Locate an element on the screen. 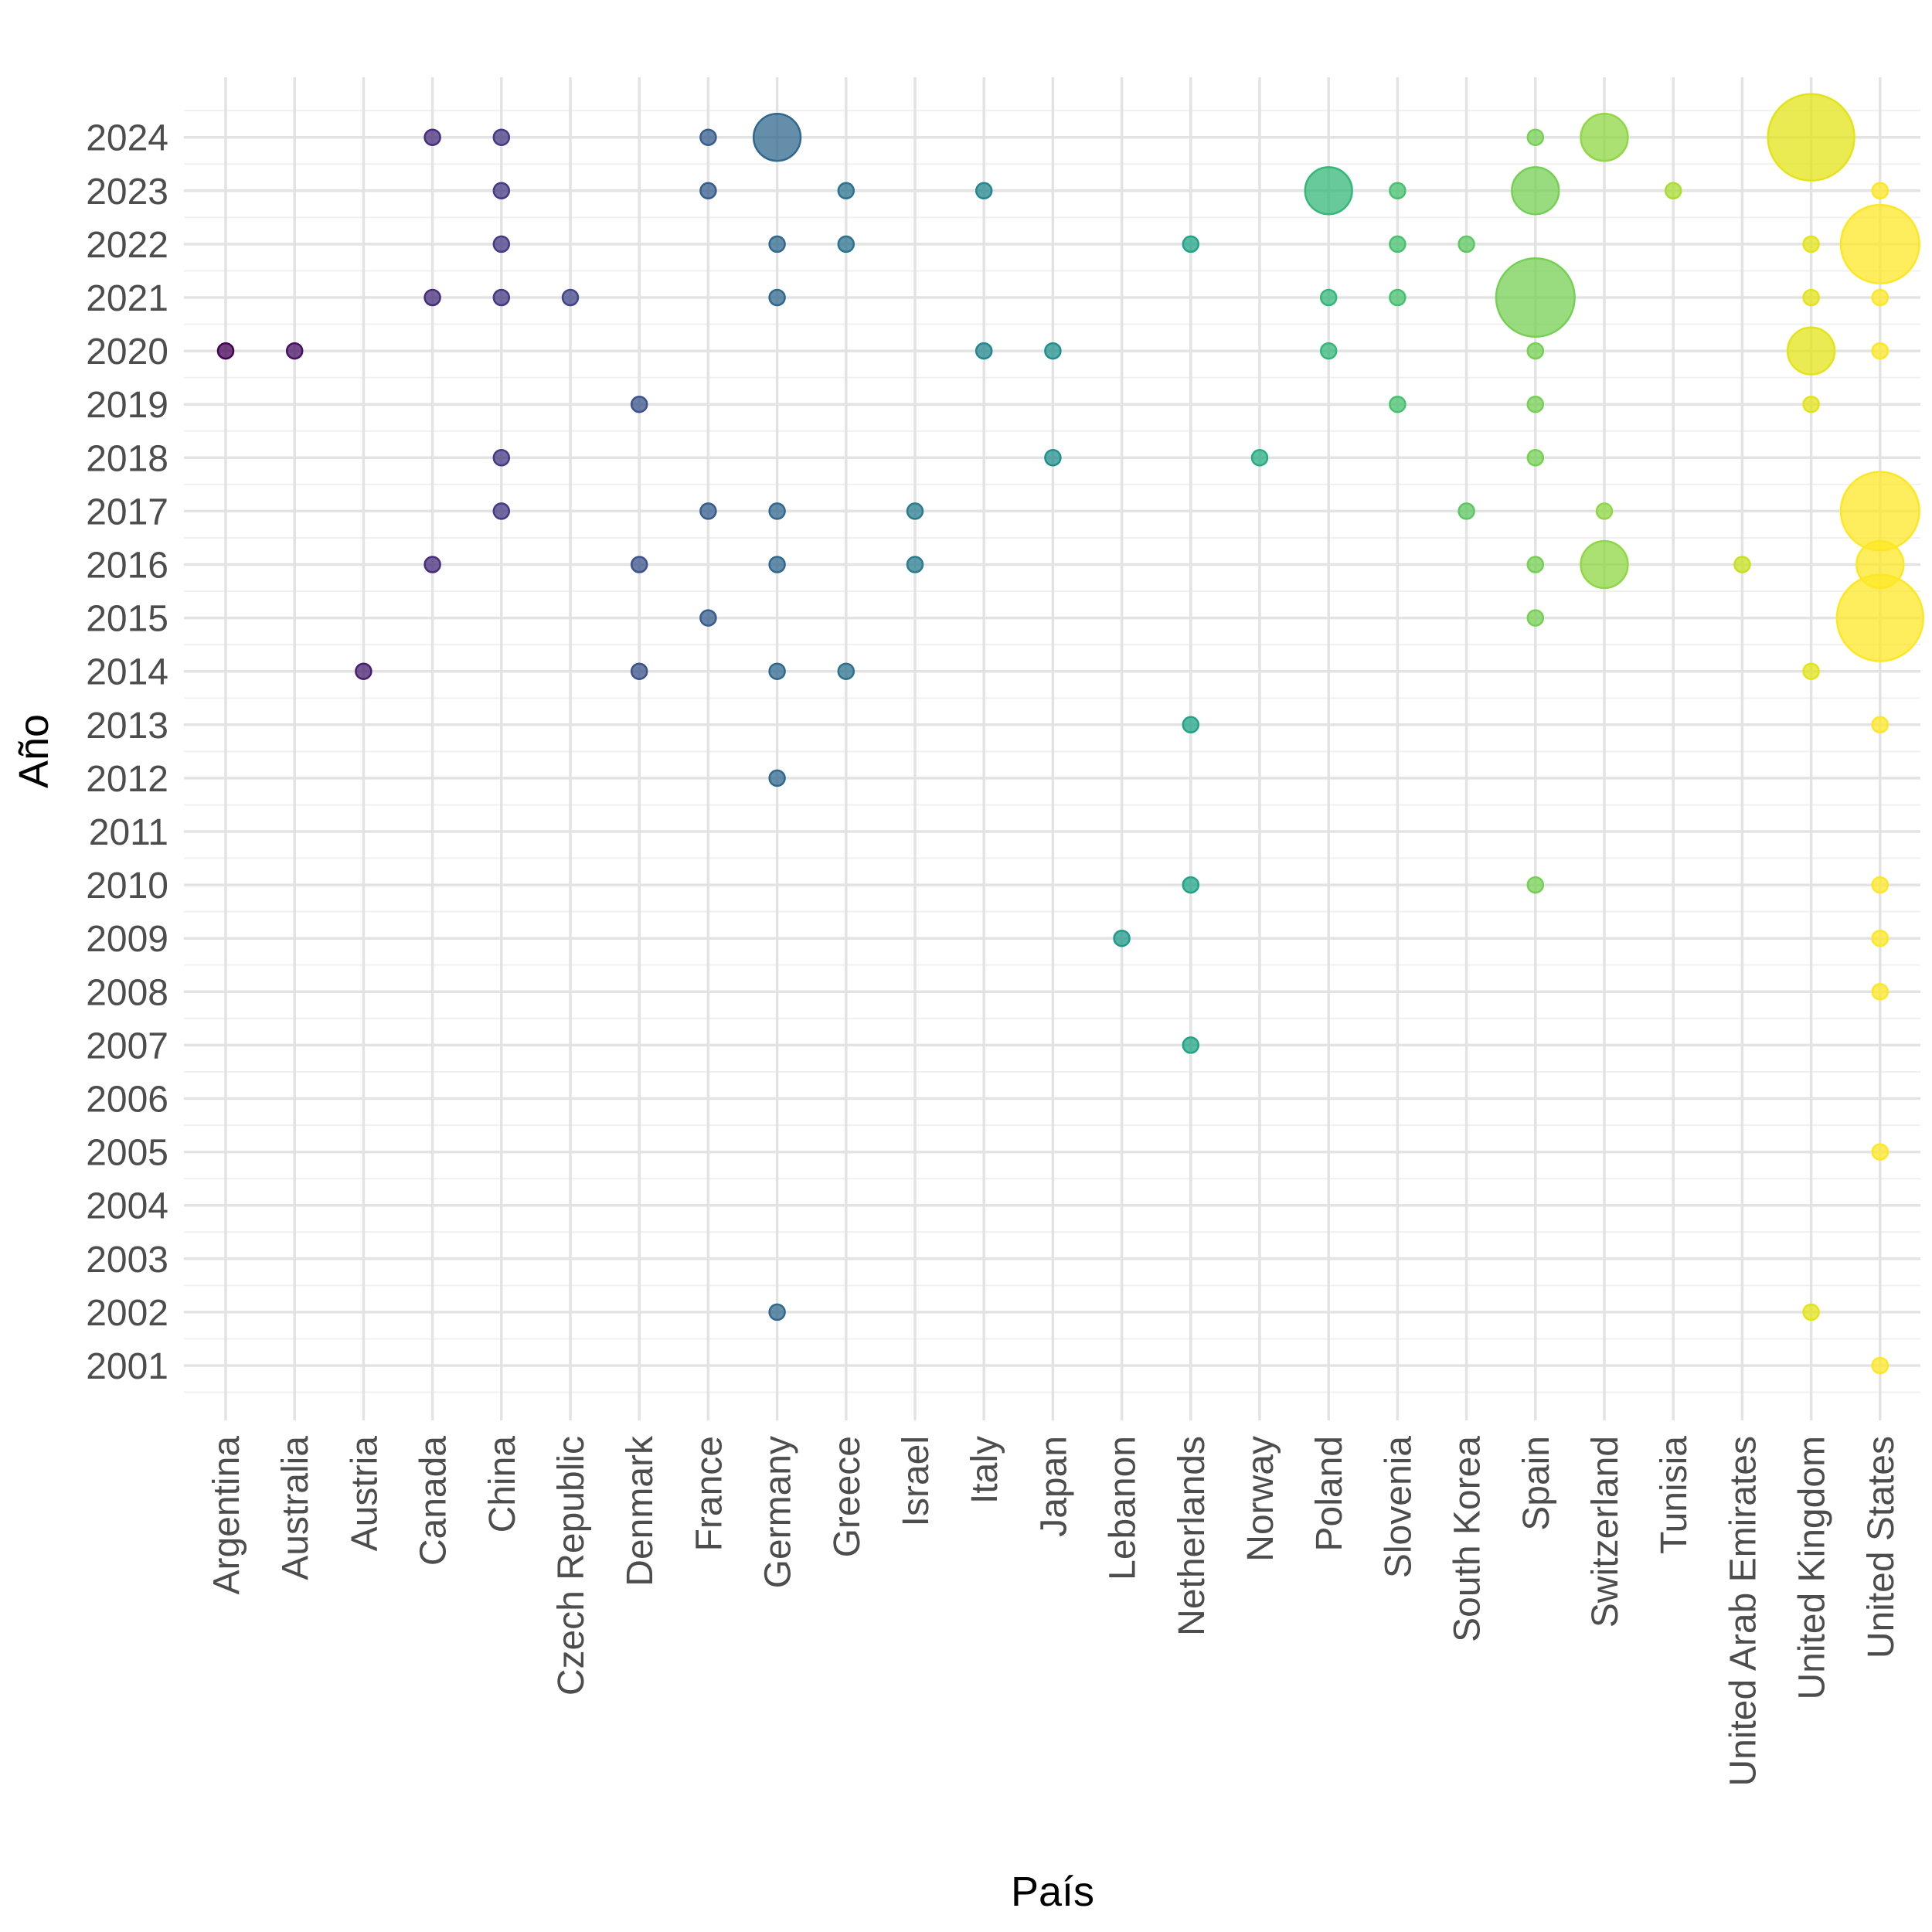  point-germany-2012 is located at coordinates (777, 778).